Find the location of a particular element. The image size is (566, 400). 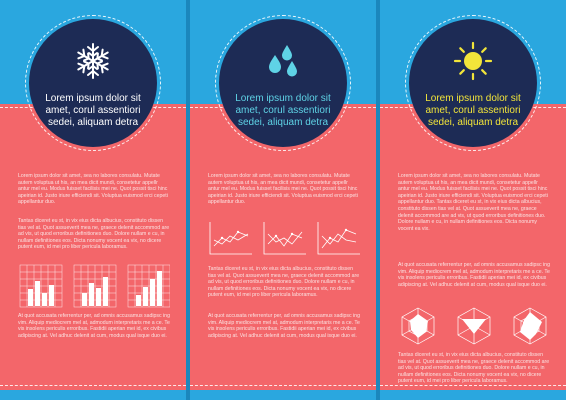

bar-chart-icons is located at coordinates (94, 286).